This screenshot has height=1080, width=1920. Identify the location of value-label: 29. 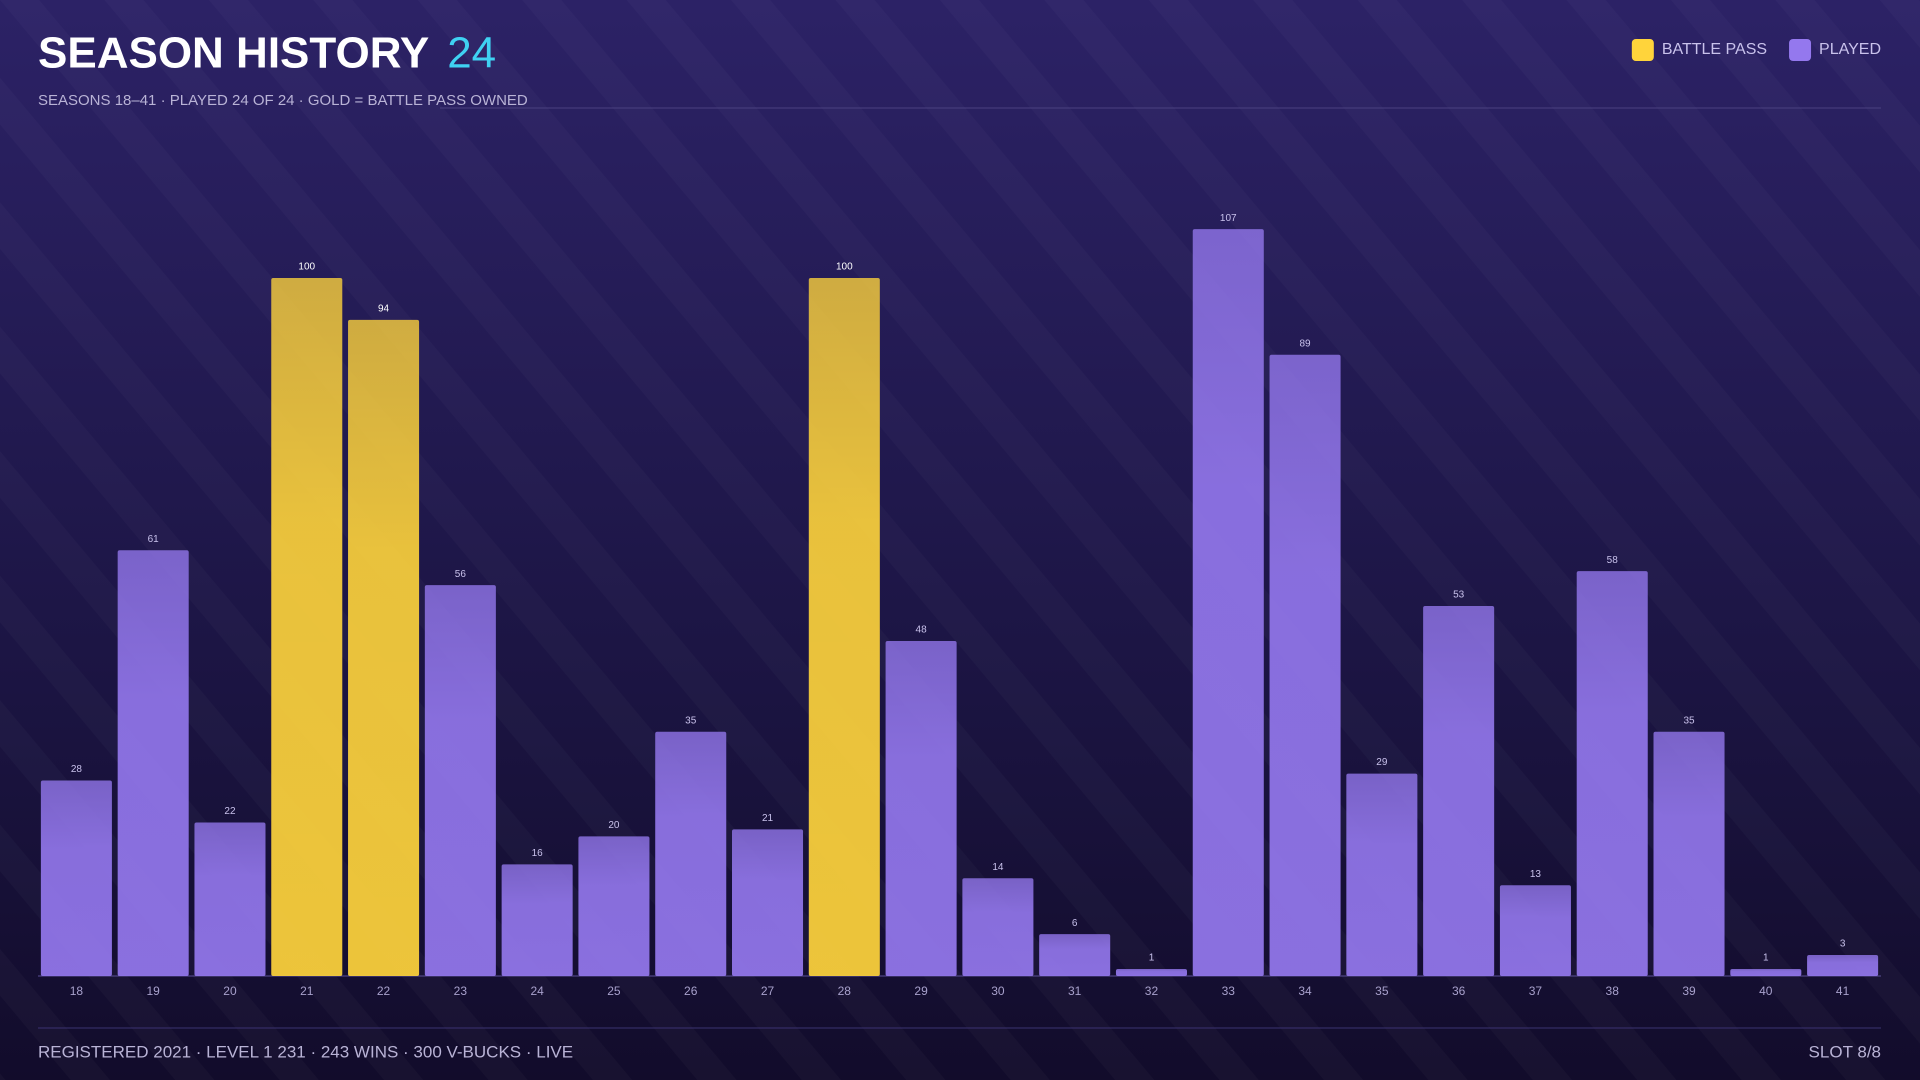
(1382, 762).